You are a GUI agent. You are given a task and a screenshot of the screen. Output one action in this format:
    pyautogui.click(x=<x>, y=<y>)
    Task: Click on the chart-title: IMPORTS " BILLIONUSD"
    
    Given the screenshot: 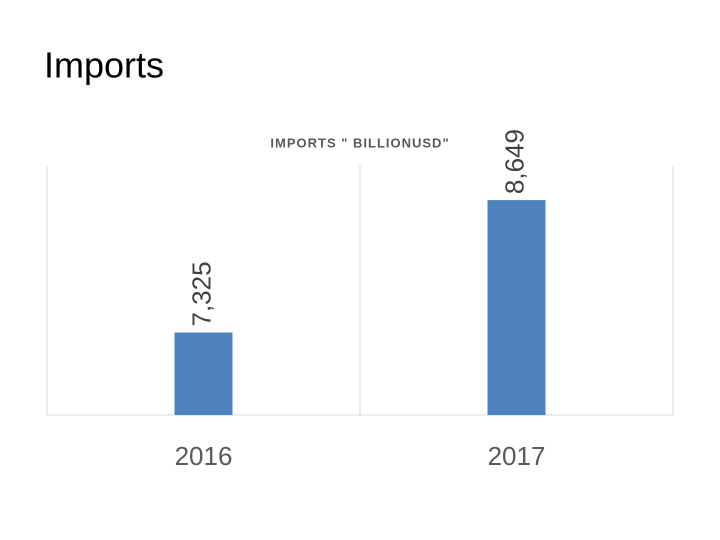 What is the action you would take?
    pyautogui.click(x=359, y=142)
    